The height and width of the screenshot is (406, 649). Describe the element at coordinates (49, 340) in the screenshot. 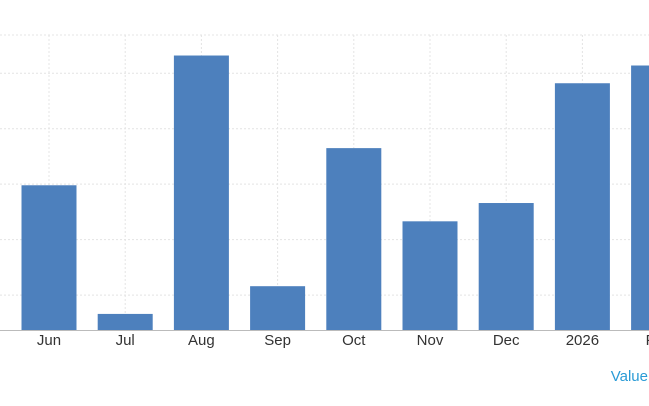

I see `x-tick-label: Jun` at that location.